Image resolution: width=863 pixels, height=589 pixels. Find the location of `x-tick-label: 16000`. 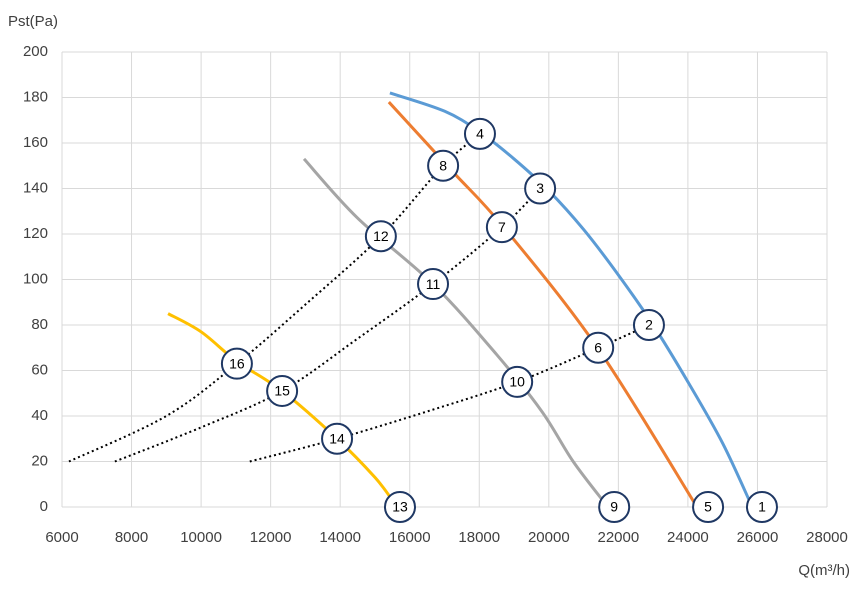

x-tick-label: 16000 is located at coordinates (410, 537).